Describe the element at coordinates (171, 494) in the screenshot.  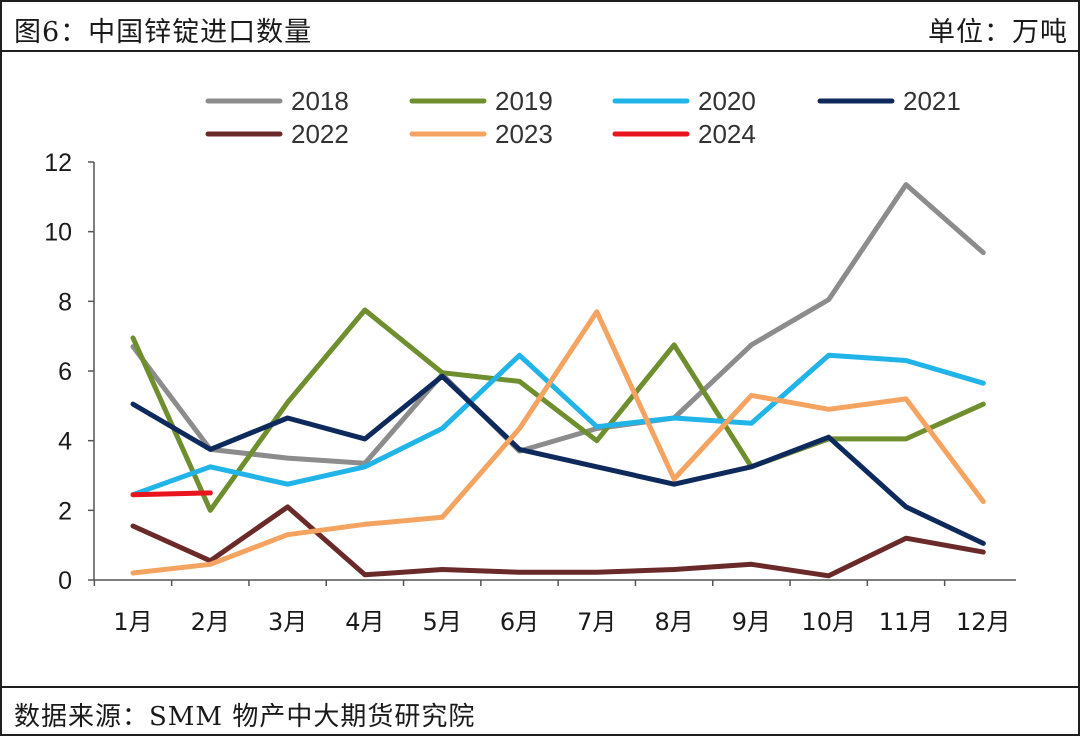
I see `series-line-2024` at that location.